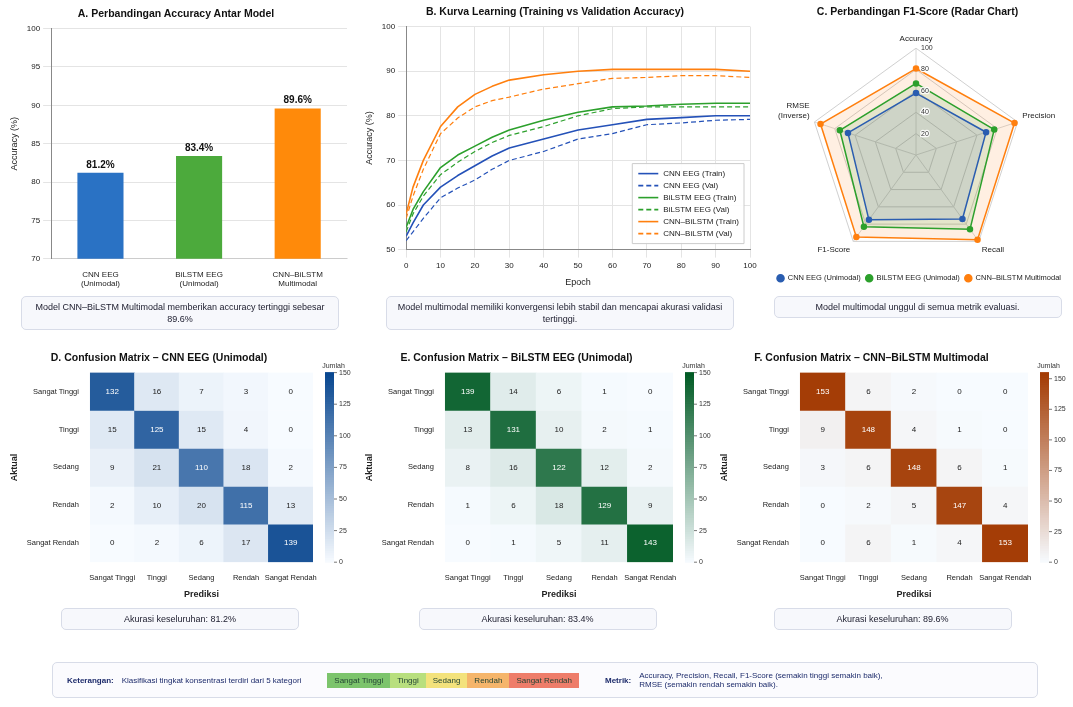  Describe the element at coordinates (892, 619) in the screenshot. I see `text: Akurasi keseluruhan: 89.6%` at that location.